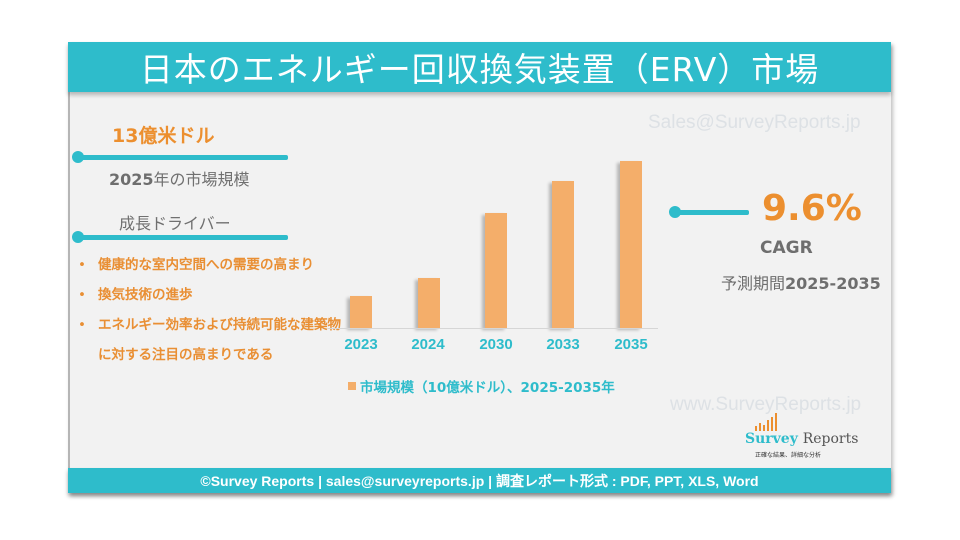 The image size is (960, 540). What do you see at coordinates (361, 312) in the screenshot?
I see `bar-2023` at bounding box center [361, 312].